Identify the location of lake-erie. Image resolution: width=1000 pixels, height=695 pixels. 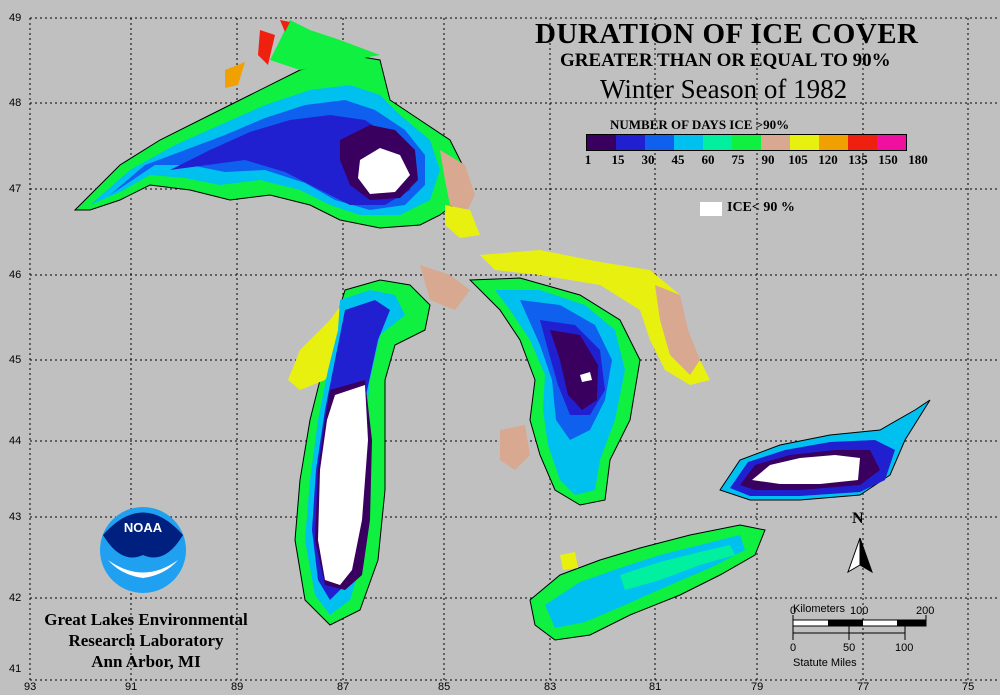
(647, 582).